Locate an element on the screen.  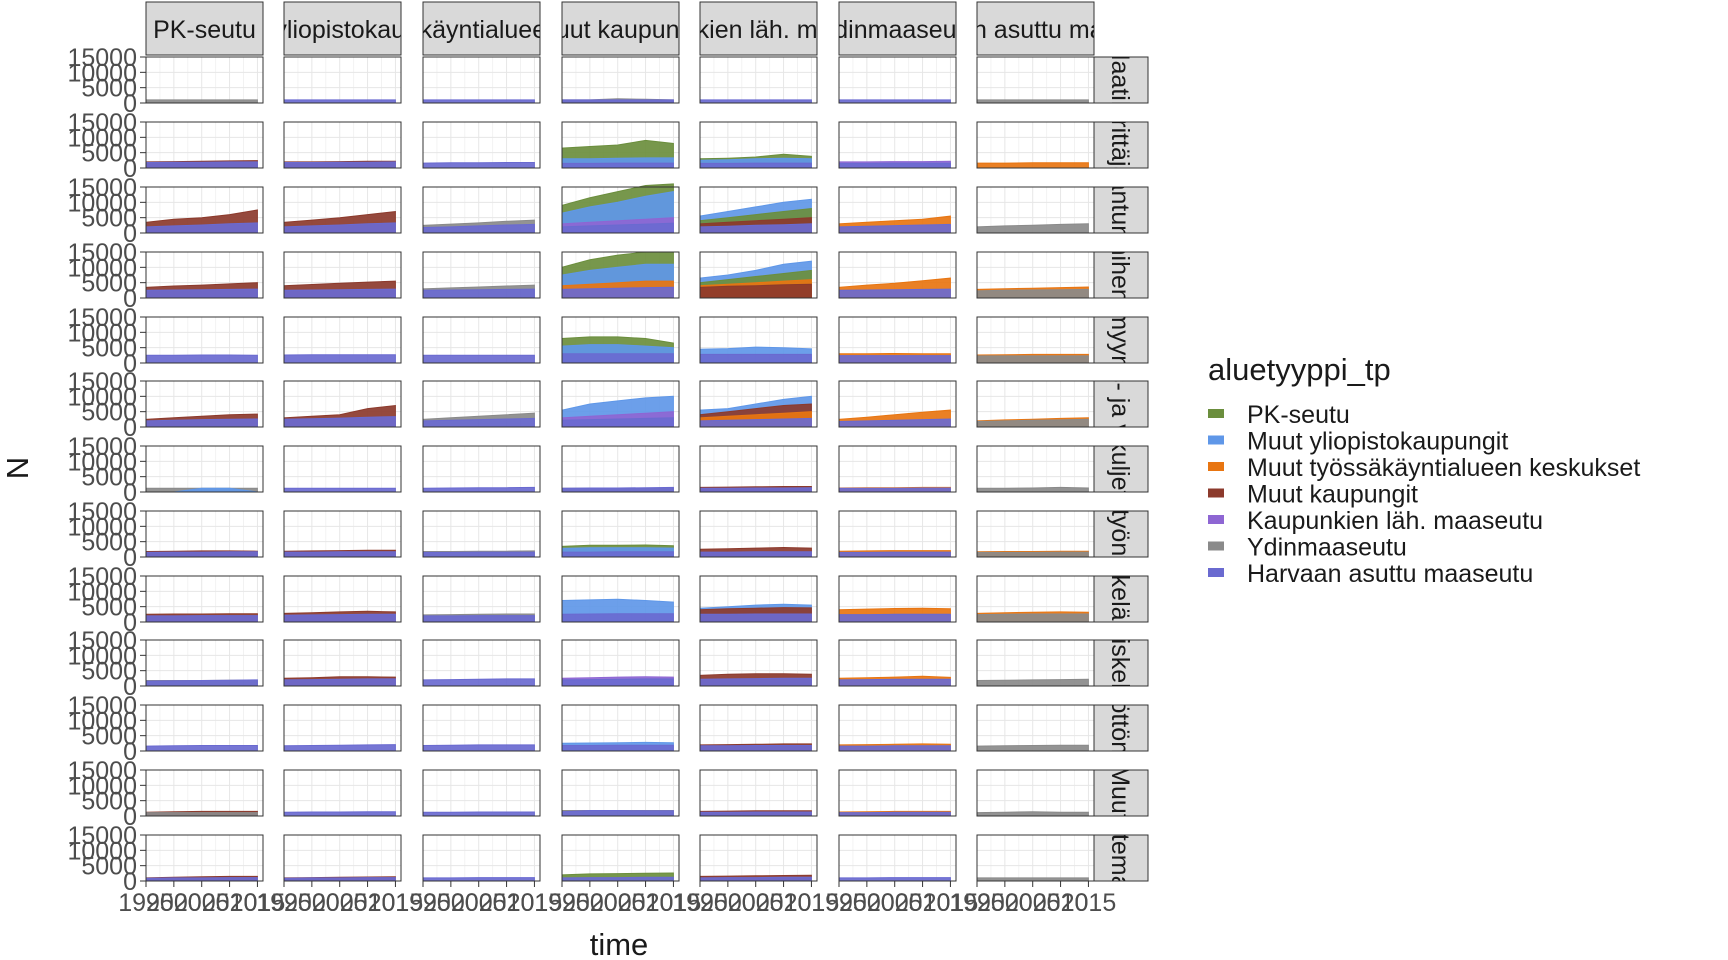
row-strip-label: Työttömät is located at coordinates (1120, 728).